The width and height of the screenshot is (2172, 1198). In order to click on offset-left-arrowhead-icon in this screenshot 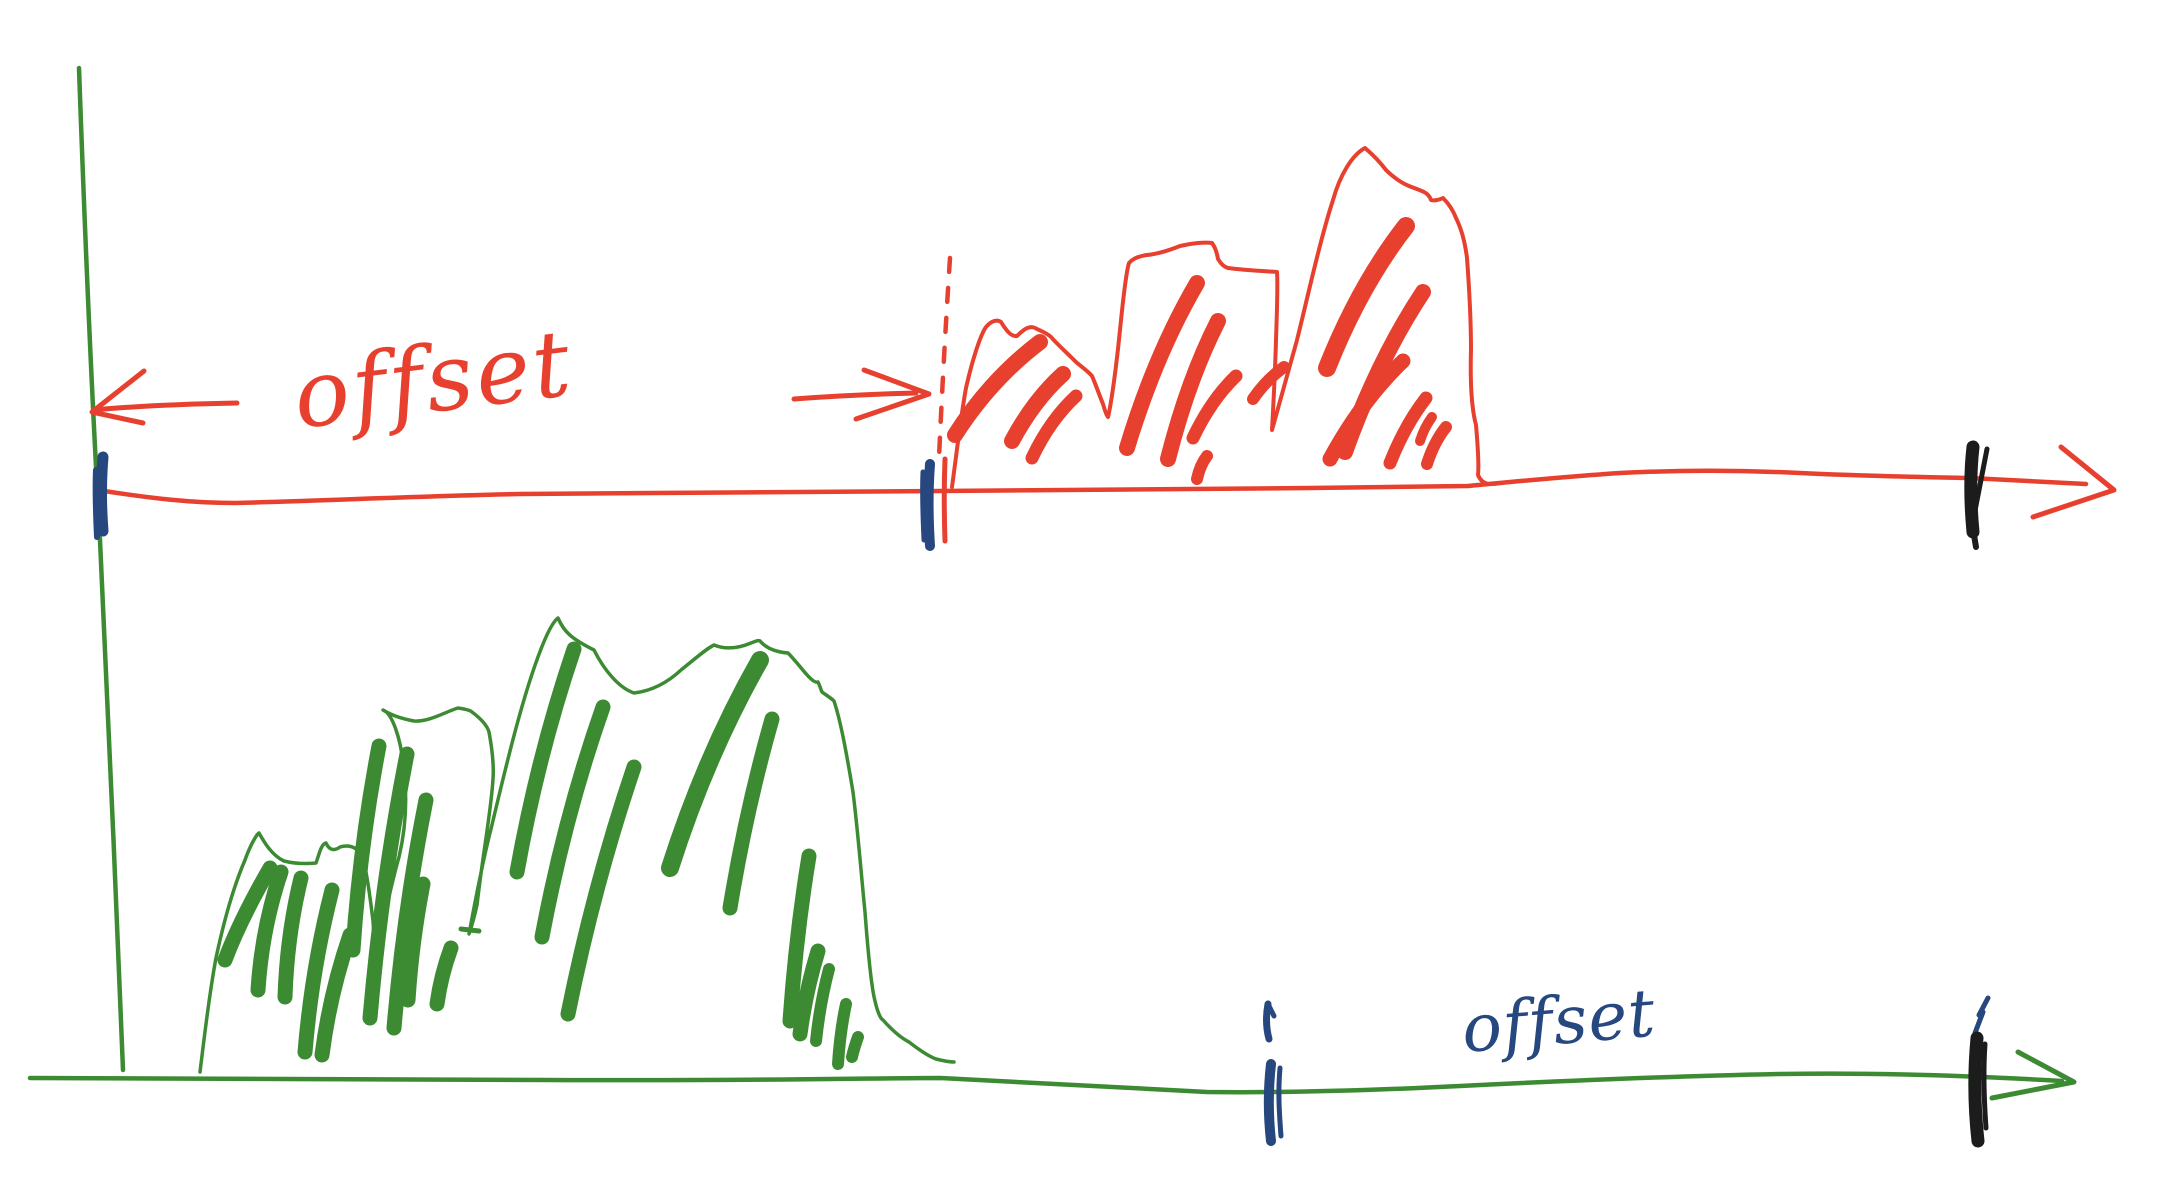, I will do `click(118, 397)`.